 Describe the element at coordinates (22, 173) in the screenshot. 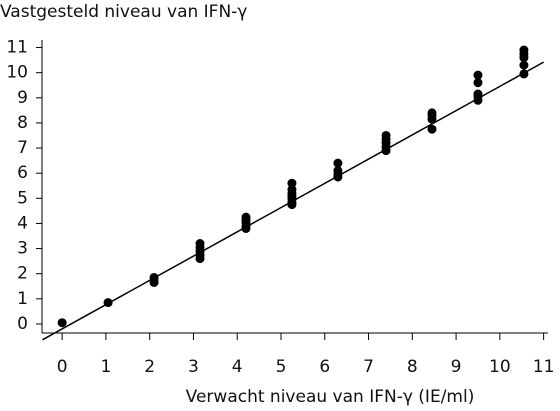

I see `y-tick-label: 6` at that location.